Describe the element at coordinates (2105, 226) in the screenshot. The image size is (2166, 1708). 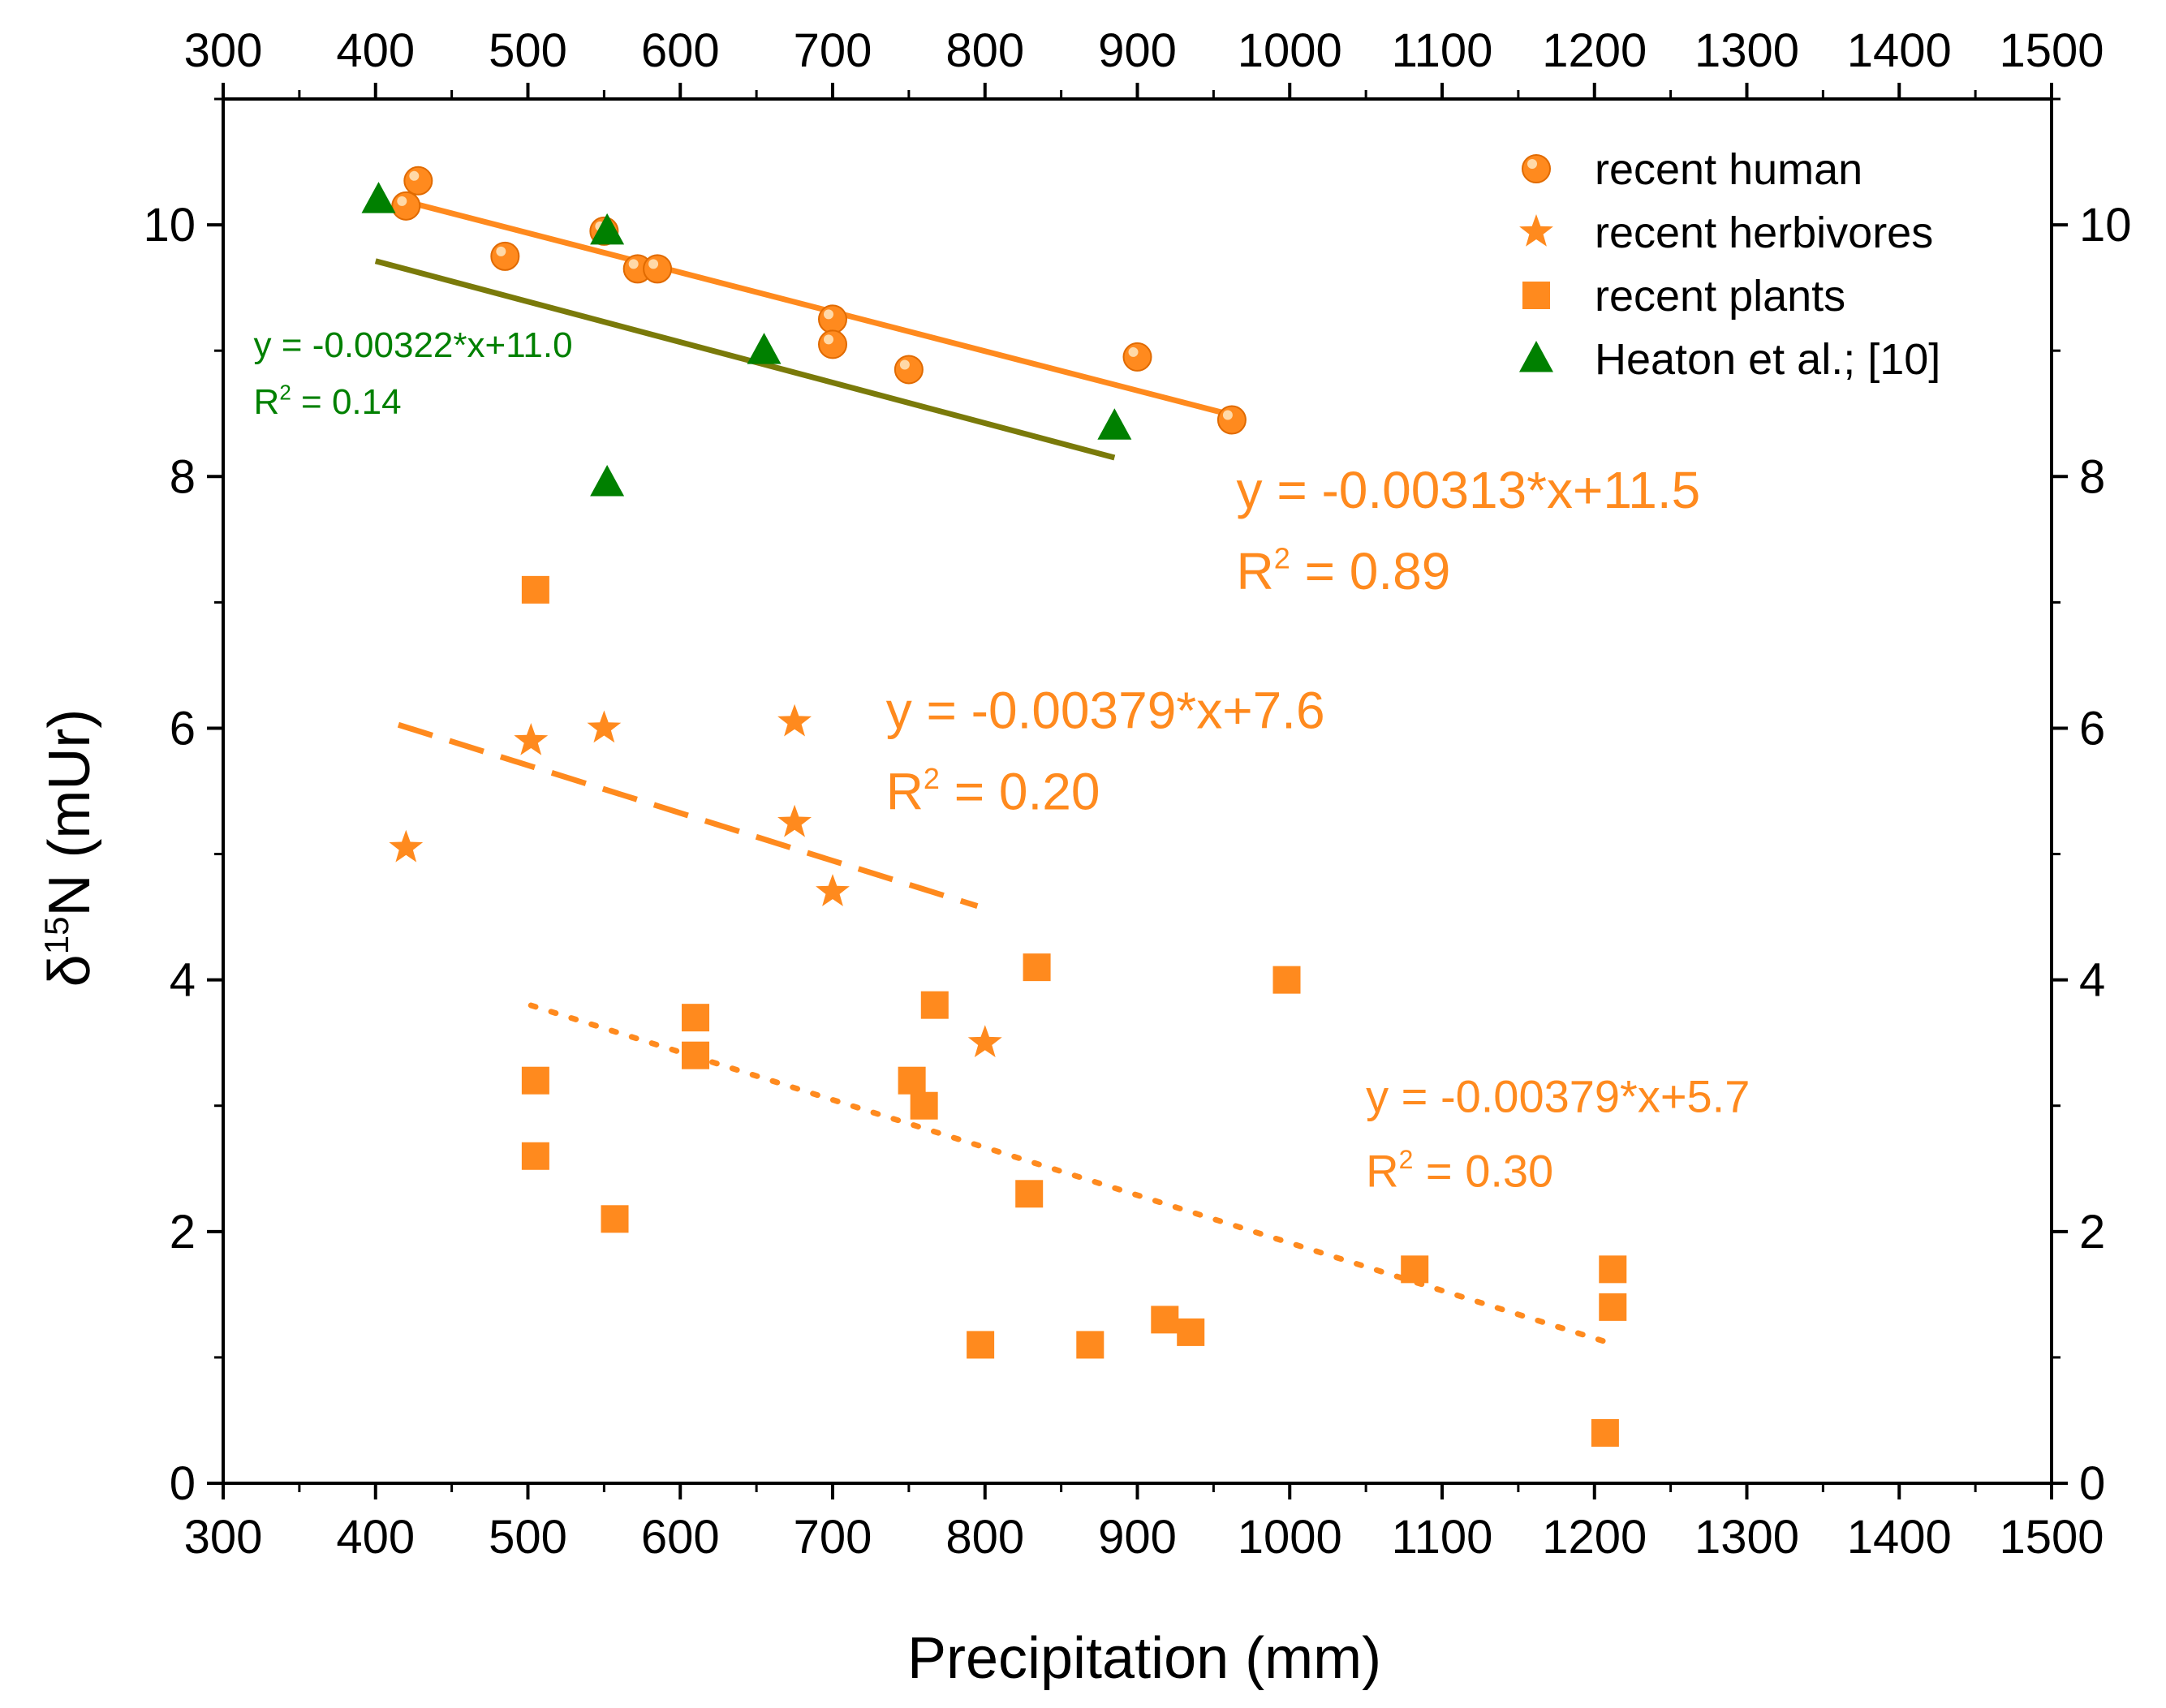
I see `y-tick-label-right: 10` at that location.